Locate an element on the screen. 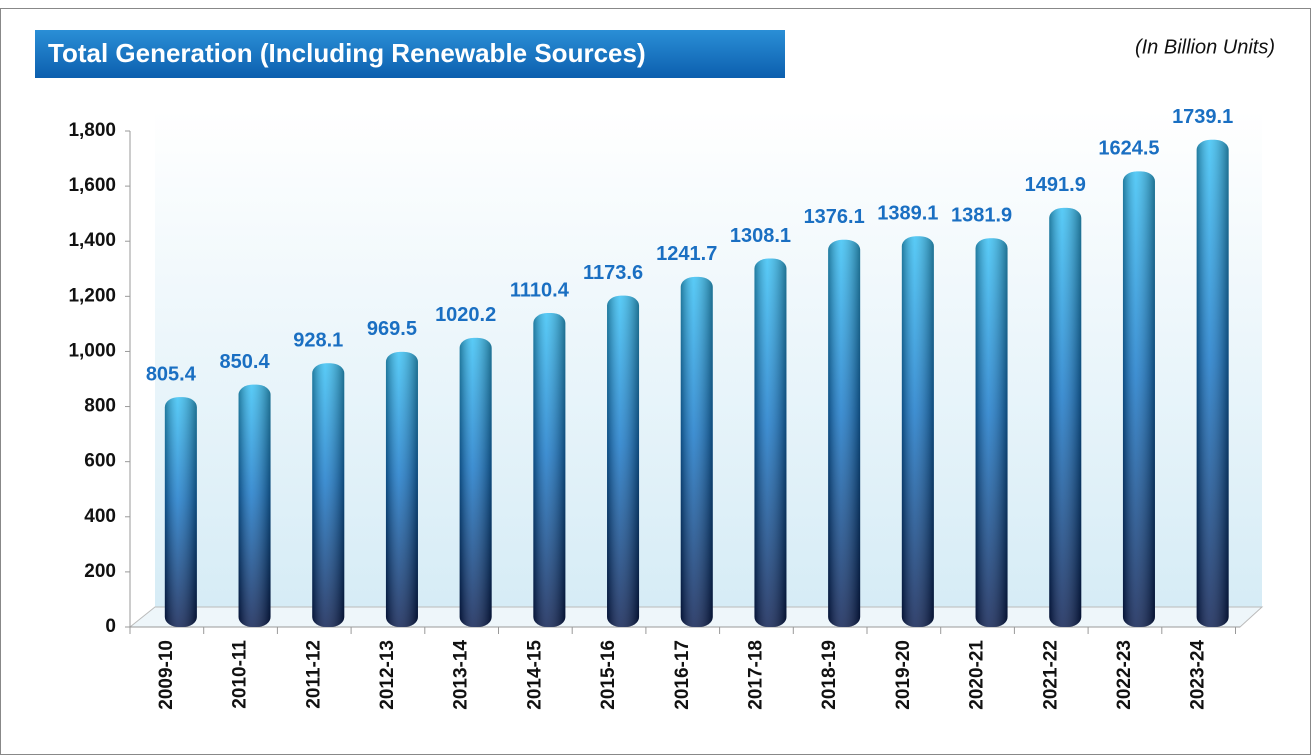 The height and width of the screenshot is (756, 1312). data-label: 969.5 is located at coordinates (392, 329).